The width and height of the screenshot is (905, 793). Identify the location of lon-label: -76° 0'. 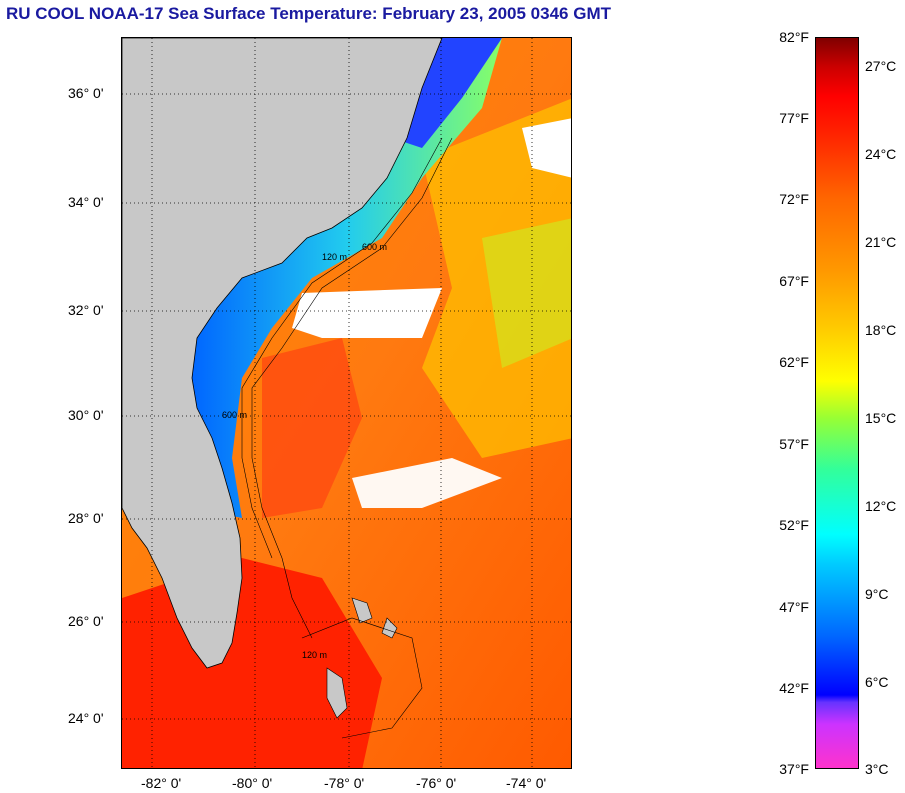
(436, 783).